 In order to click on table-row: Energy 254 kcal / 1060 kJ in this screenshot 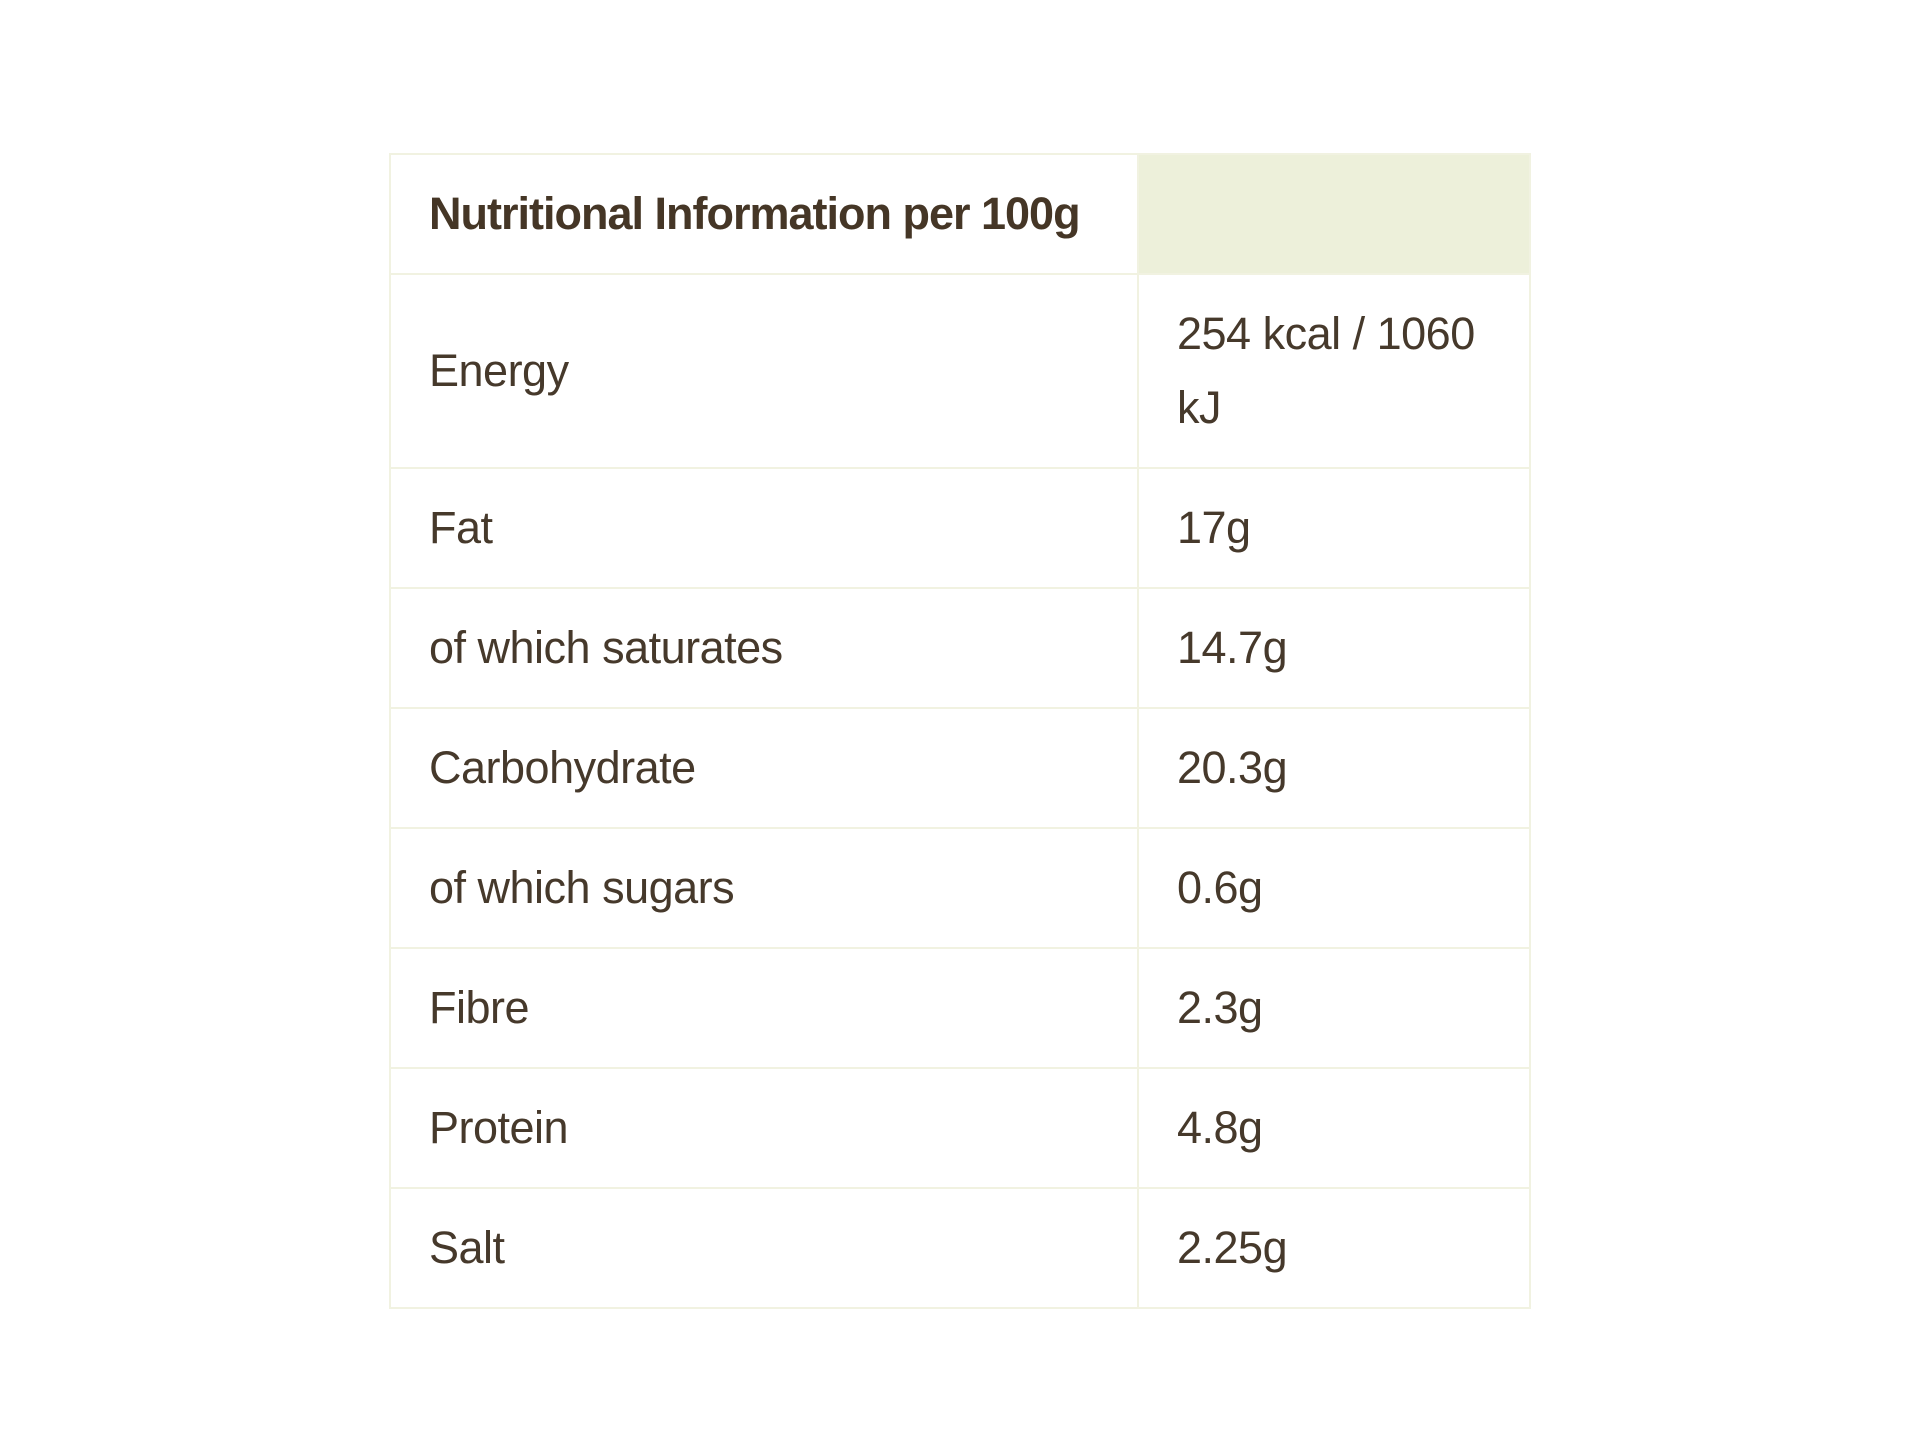, I will do `click(960, 371)`.